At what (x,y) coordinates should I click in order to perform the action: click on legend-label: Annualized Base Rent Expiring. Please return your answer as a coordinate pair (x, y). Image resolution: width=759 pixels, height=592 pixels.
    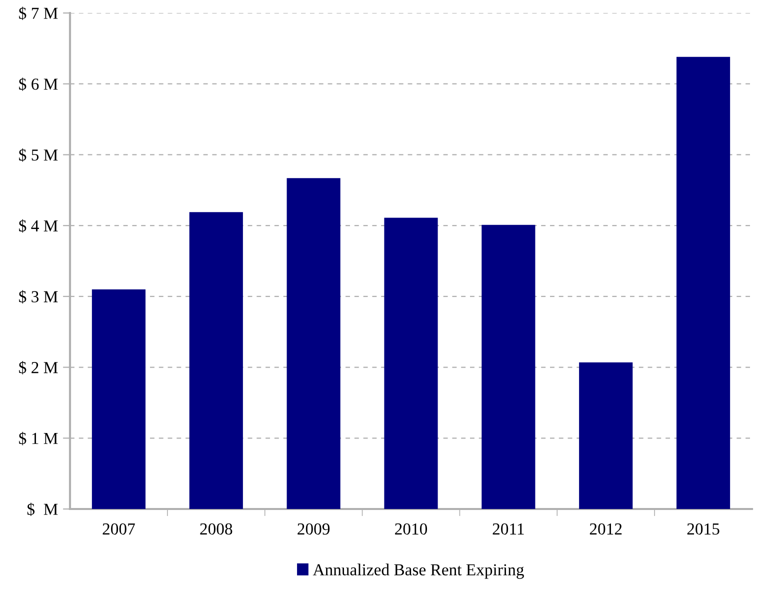
    Looking at the image, I should click on (418, 571).